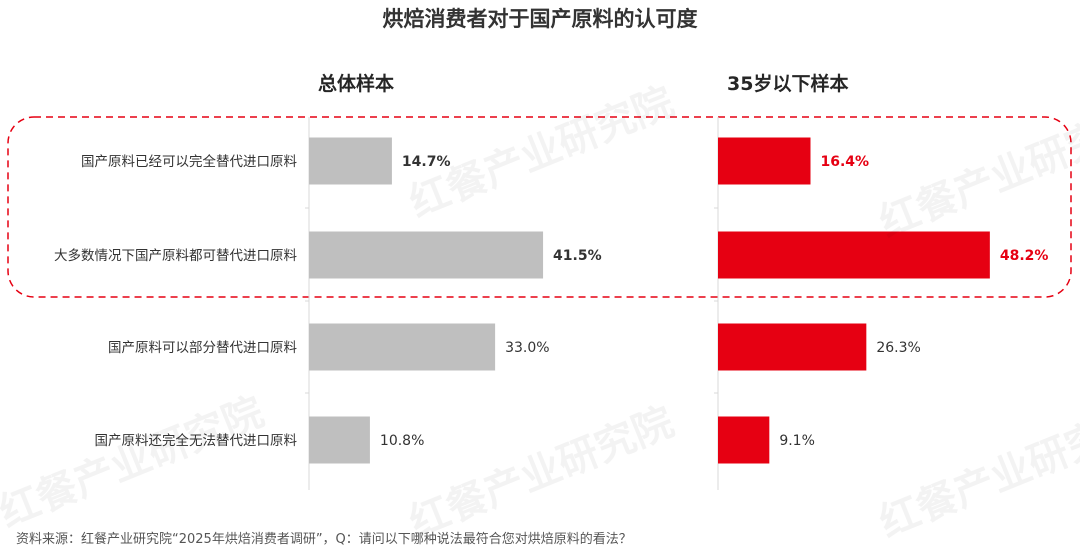  I want to click on panel-title-overall: 总体样本, so click(356, 84).